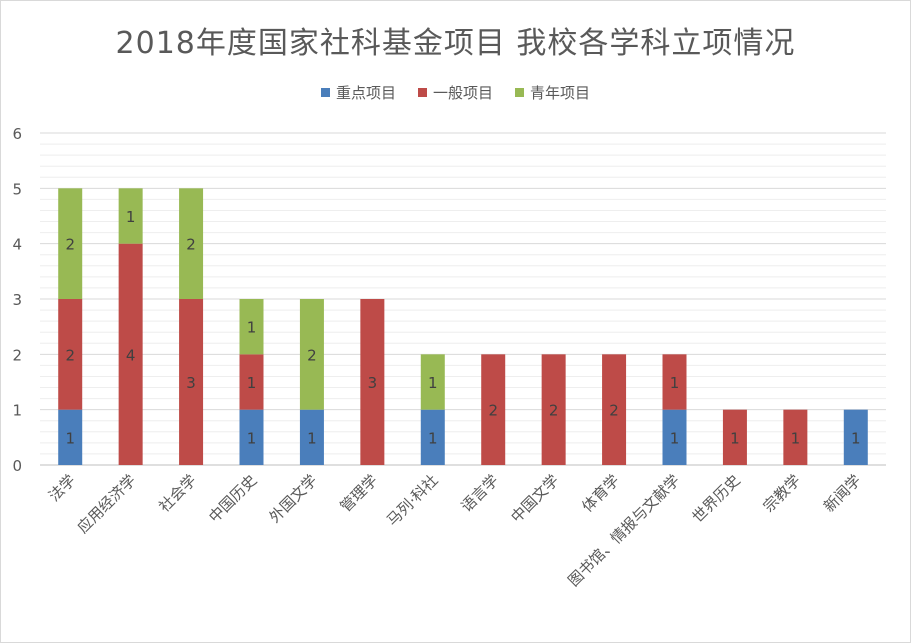 Image resolution: width=911 pixels, height=643 pixels. What do you see at coordinates (177, 493) in the screenshot?
I see `x-tick-label: 社会学` at bounding box center [177, 493].